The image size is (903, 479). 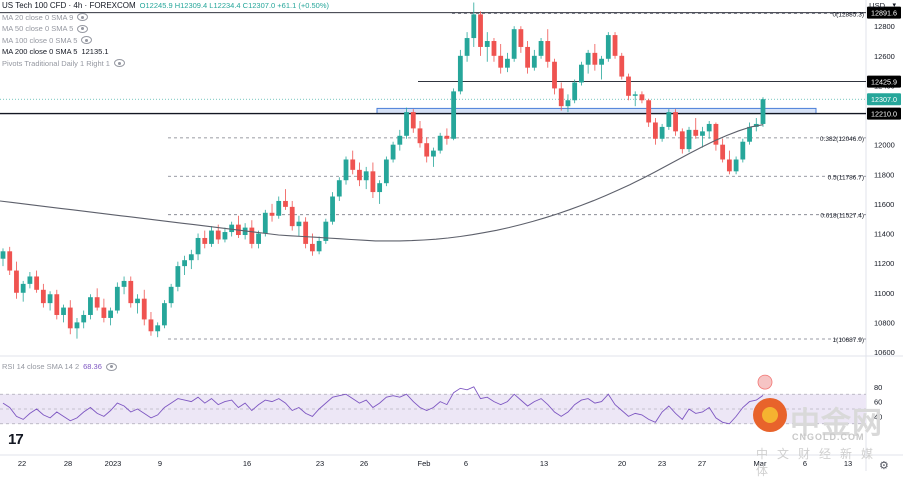 I want to click on indicator-row: MA 20 close 0 SMA 9, so click(x=165, y=18).